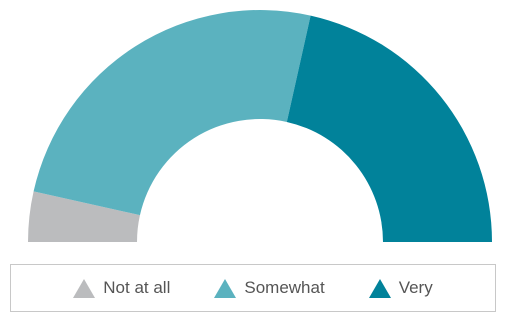  Describe the element at coordinates (137, 287) in the screenshot. I see `legend-label-not-at-all: Not at all` at that location.